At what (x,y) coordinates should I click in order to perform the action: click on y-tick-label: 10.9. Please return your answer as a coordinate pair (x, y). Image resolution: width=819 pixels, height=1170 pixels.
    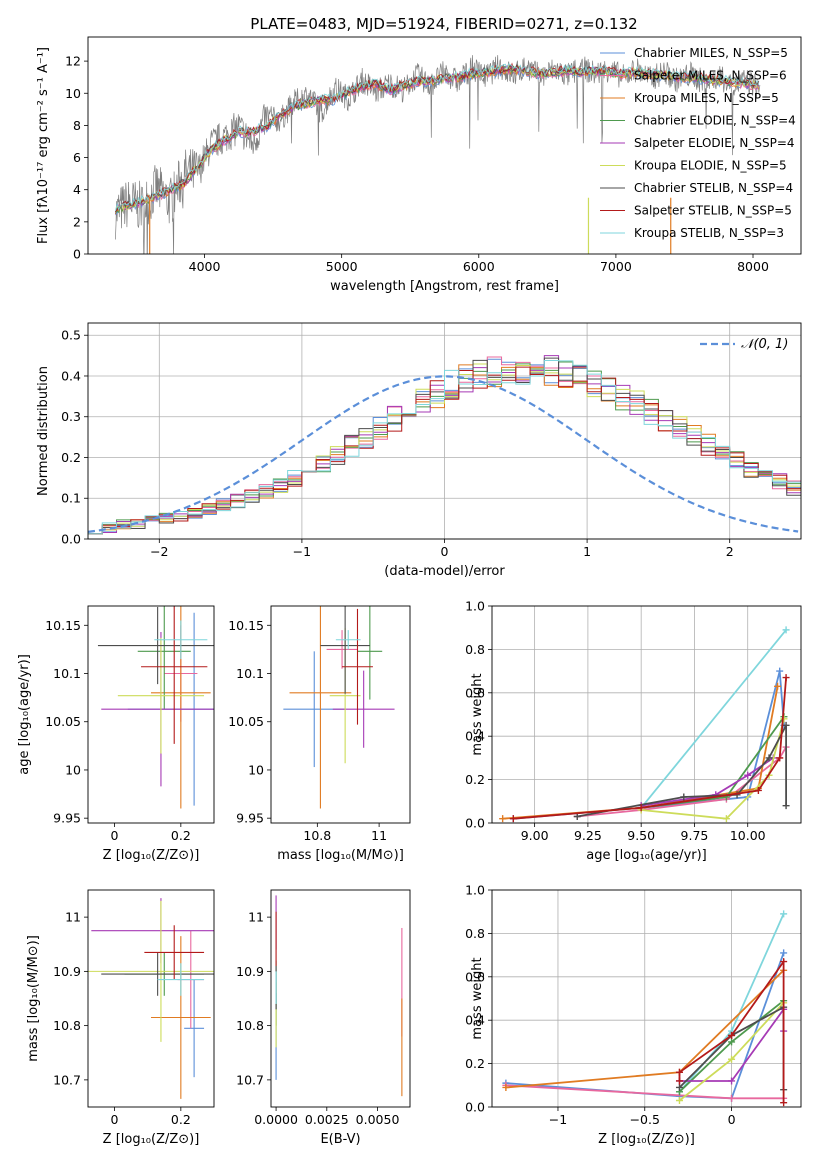
    Looking at the image, I should click on (250, 971).